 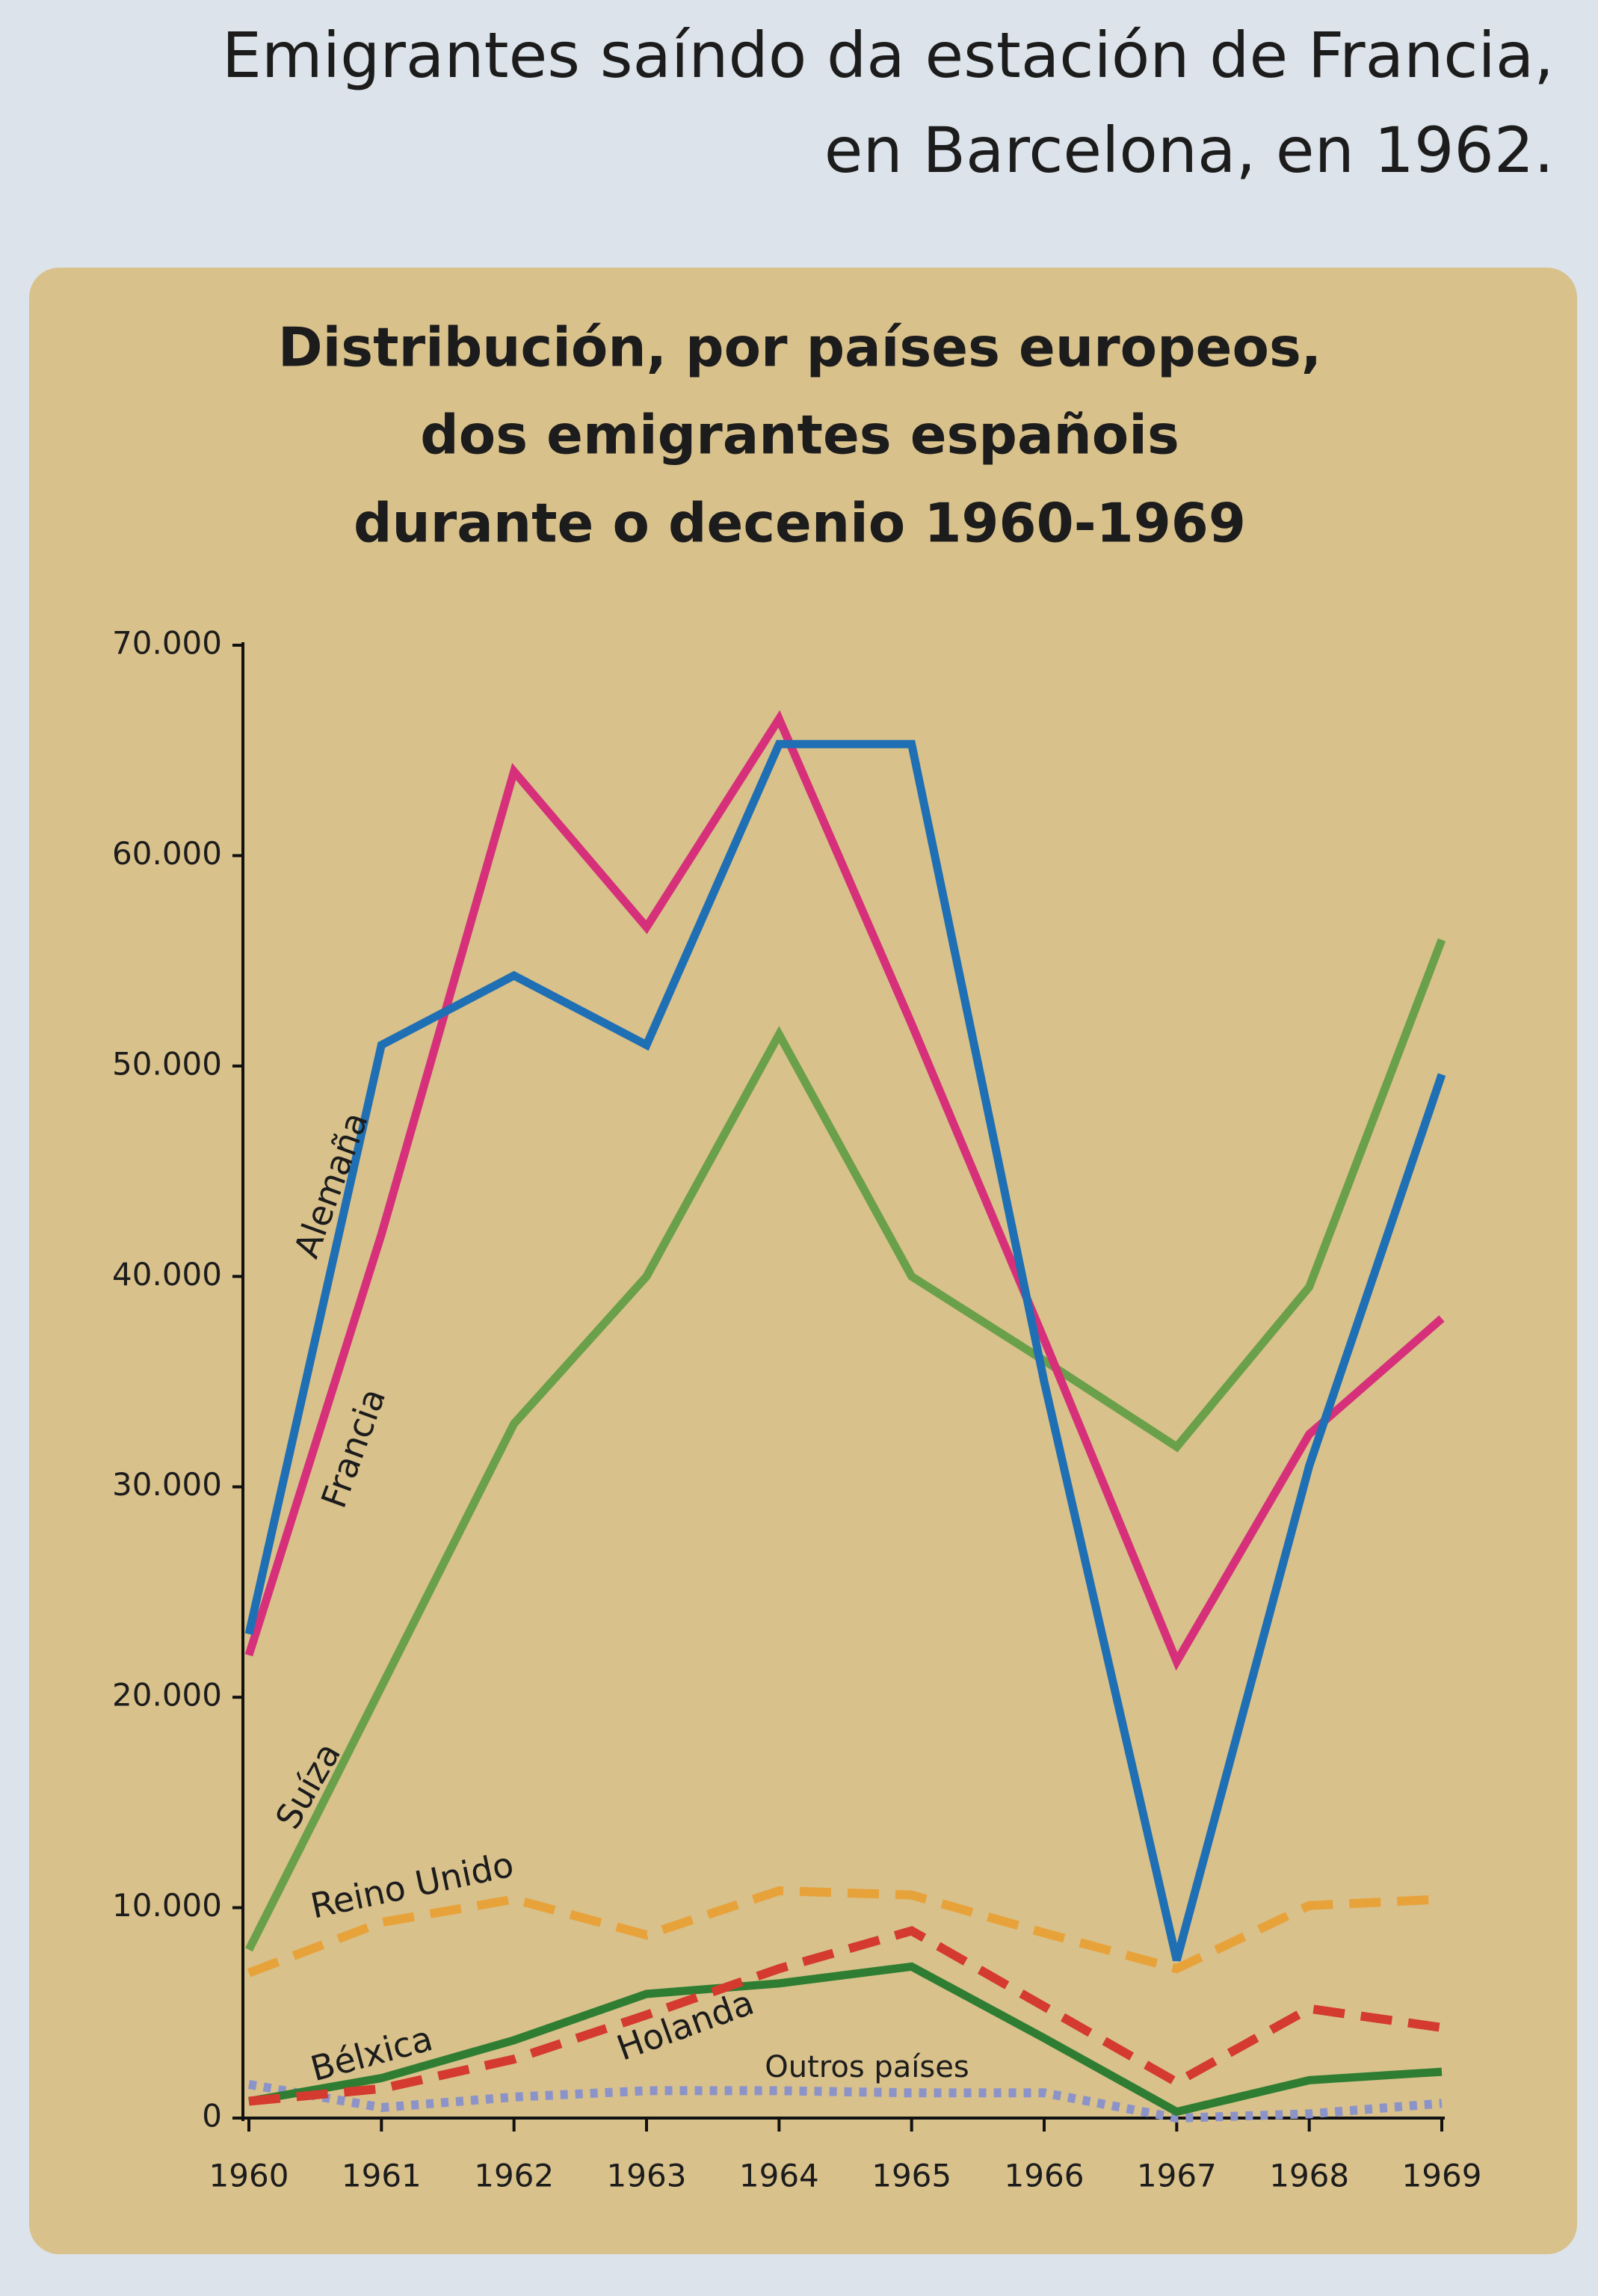 I want to click on y-tick-label: 10.000, so click(x=167, y=1905).